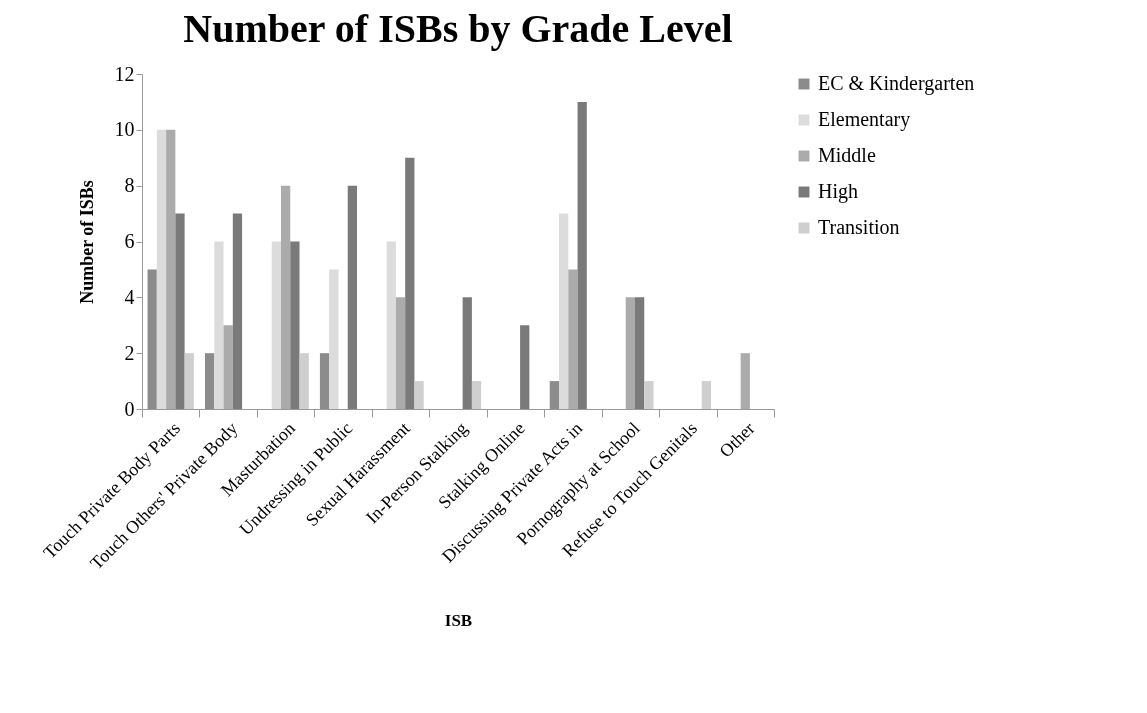  Describe the element at coordinates (86, 242) in the screenshot. I see `y-axis-title: Number of ISBs` at that location.